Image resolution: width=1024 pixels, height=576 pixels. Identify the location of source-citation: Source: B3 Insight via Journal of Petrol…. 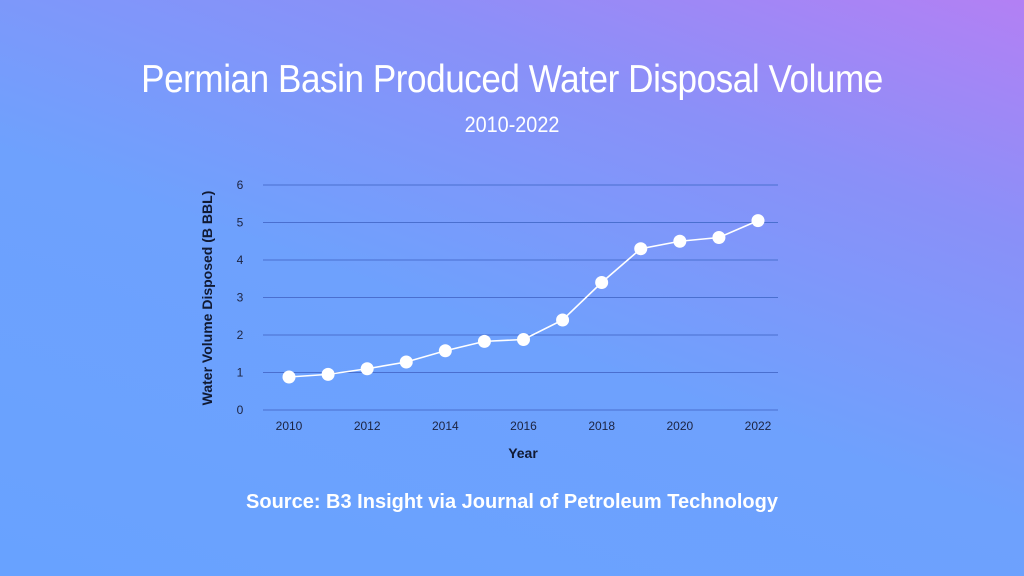
(512, 502).